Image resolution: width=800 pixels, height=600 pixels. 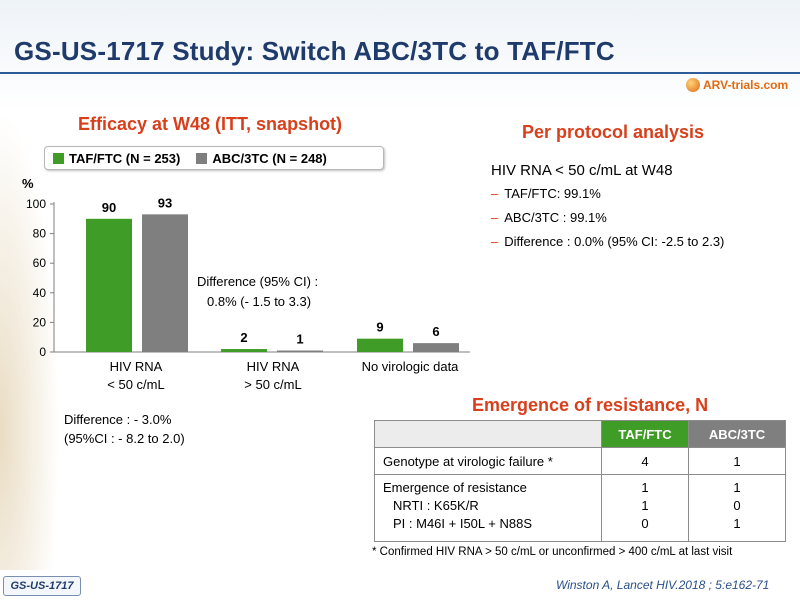 I want to click on bar-value-label: 1, so click(x=299, y=339).